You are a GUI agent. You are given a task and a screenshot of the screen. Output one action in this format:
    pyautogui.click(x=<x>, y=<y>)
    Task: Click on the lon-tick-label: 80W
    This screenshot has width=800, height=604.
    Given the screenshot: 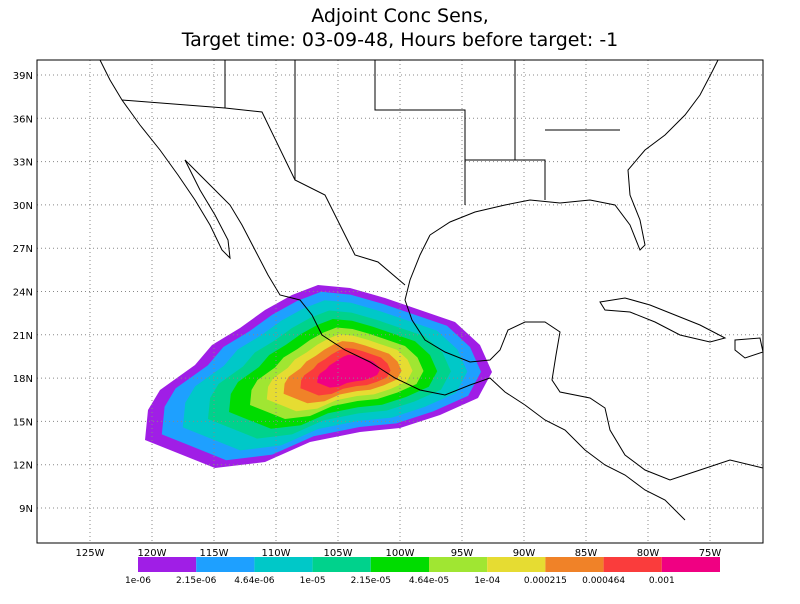 What is the action you would take?
    pyautogui.click(x=648, y=553)
    